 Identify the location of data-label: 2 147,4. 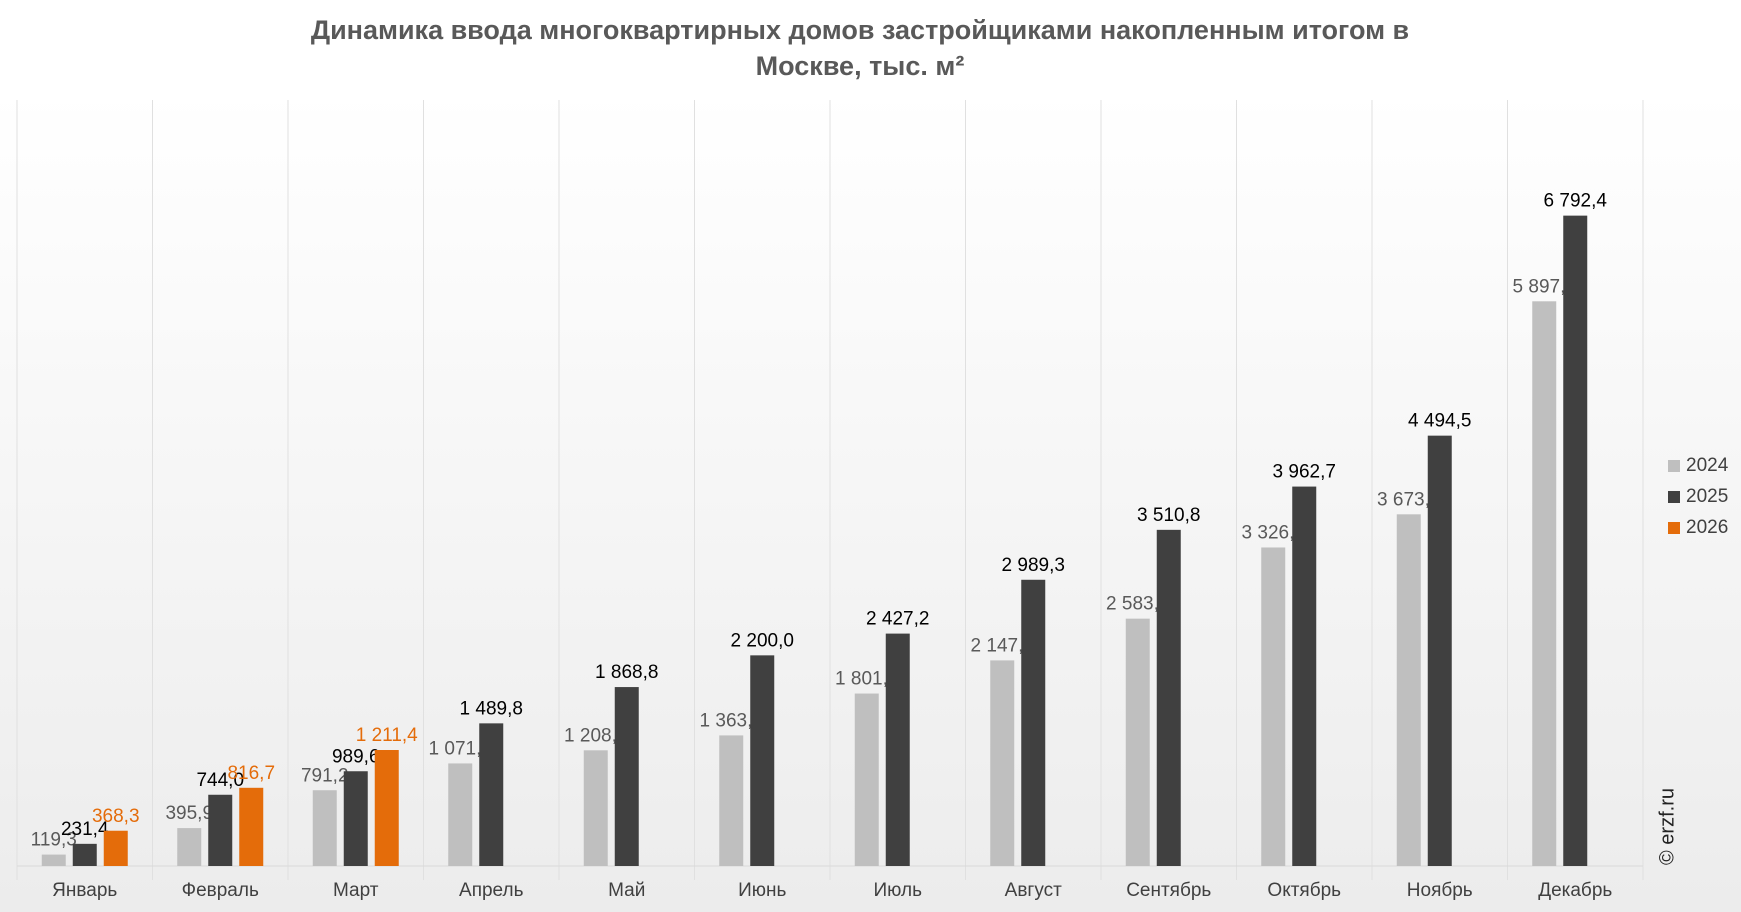
(1003, 645).